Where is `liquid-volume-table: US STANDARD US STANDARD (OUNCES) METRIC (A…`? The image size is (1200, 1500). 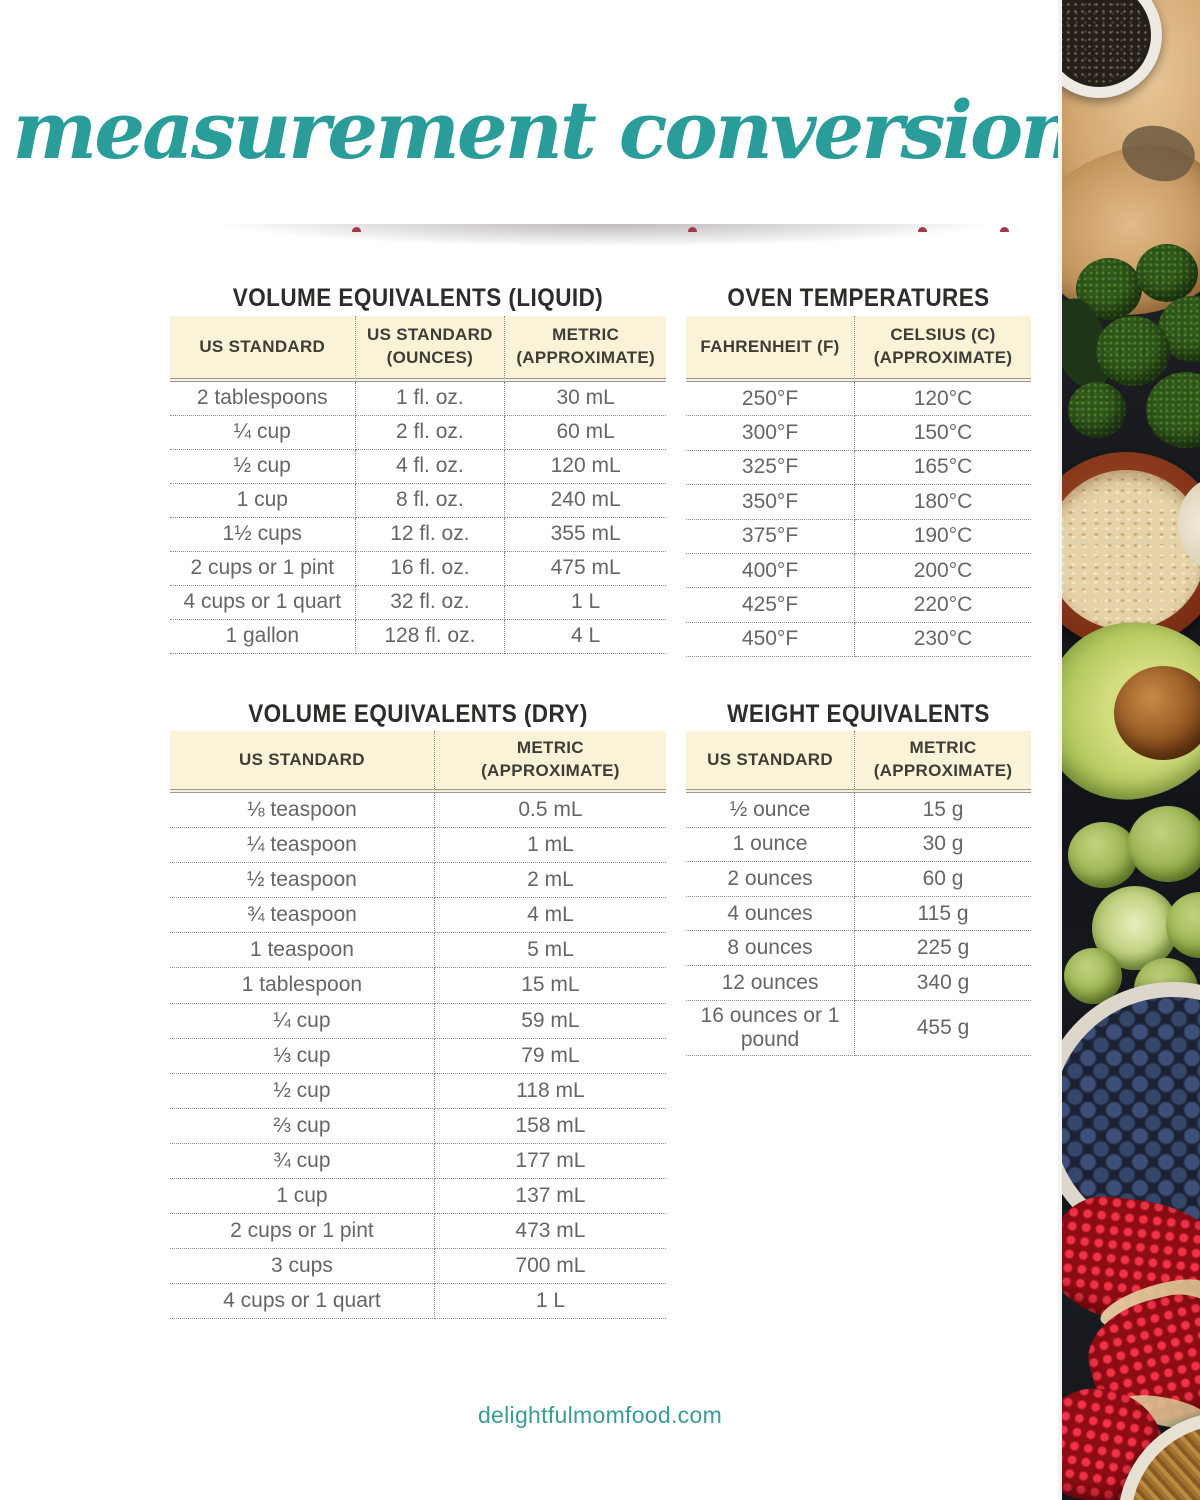 liquid-volume-table: US STANDARD US STANDARD (OUNCES) METRIC (A… is located at coordinates (418, 485).